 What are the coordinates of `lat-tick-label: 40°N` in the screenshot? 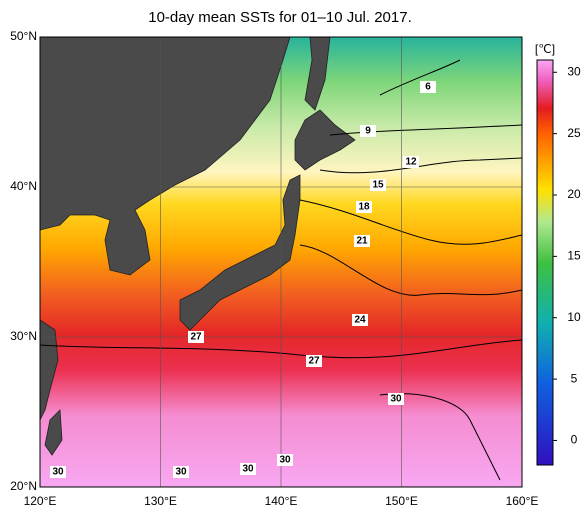 It's located at (23, 186).